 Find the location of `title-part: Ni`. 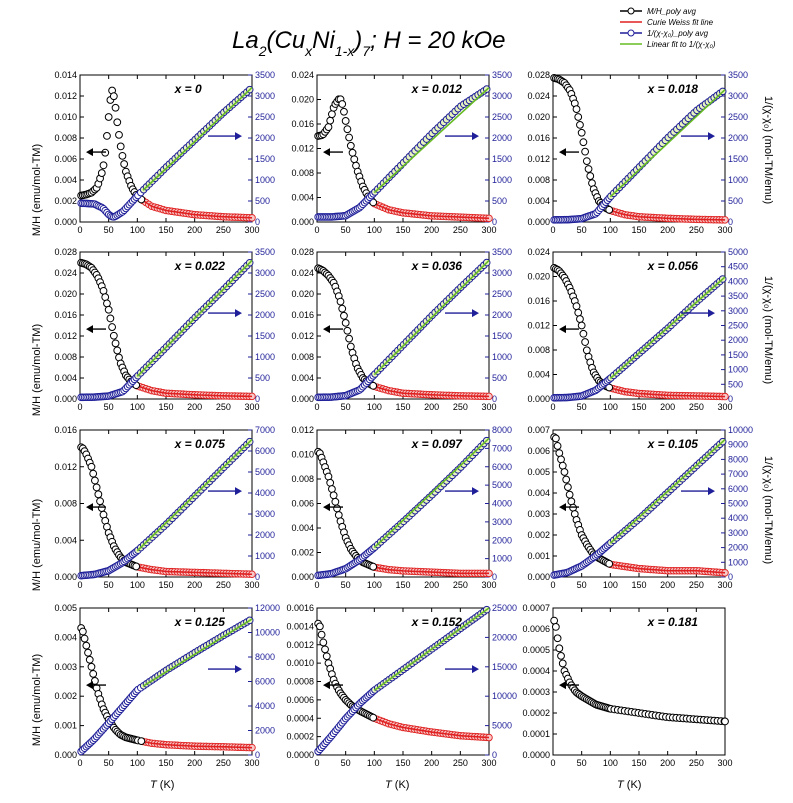

title-part: Ni is located at coordinates (323, 40).